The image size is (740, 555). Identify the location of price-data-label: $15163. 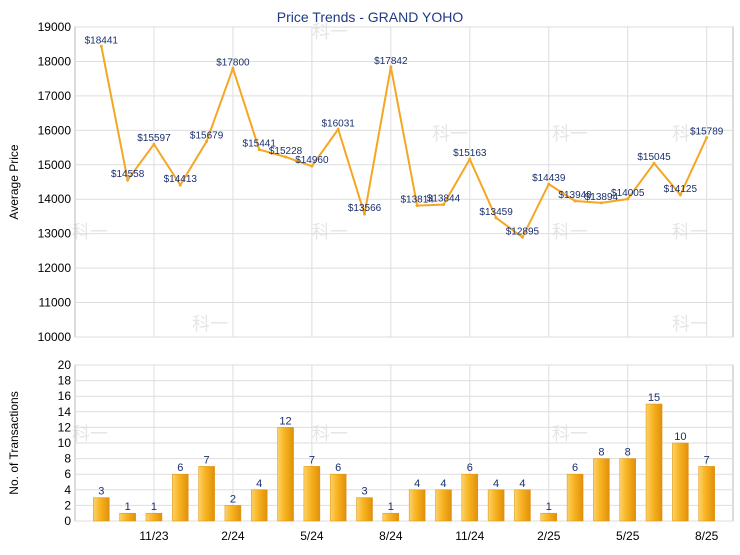
(470, 153).